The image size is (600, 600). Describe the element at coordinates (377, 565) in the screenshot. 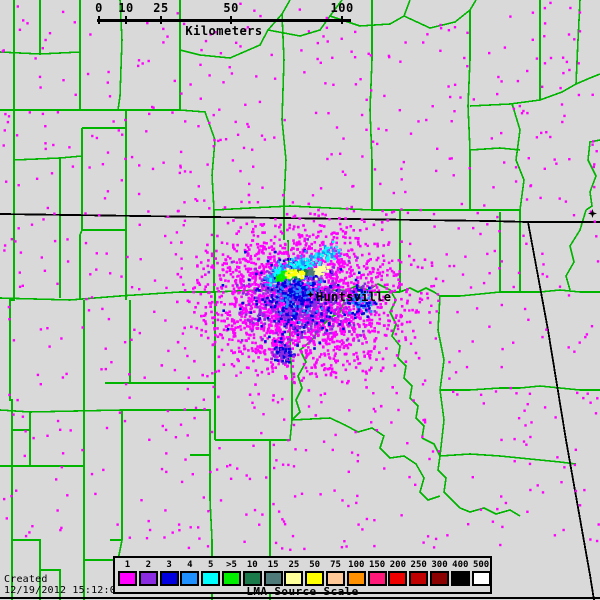

I see `legend-label-150: 150` at that location.